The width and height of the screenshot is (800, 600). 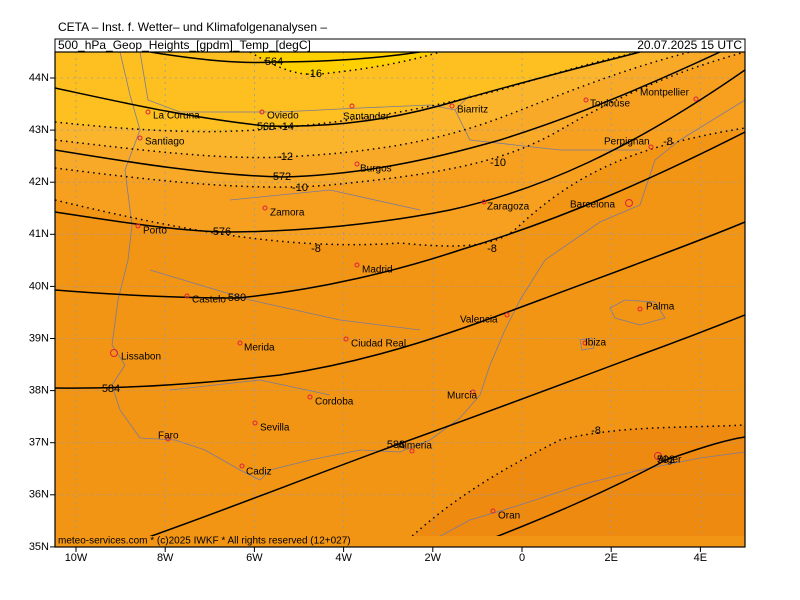 What do you see at coordinates (39, 443) in the screenshot?
I see `lat-tick-label: 37N` at bounding box center [39, 443].